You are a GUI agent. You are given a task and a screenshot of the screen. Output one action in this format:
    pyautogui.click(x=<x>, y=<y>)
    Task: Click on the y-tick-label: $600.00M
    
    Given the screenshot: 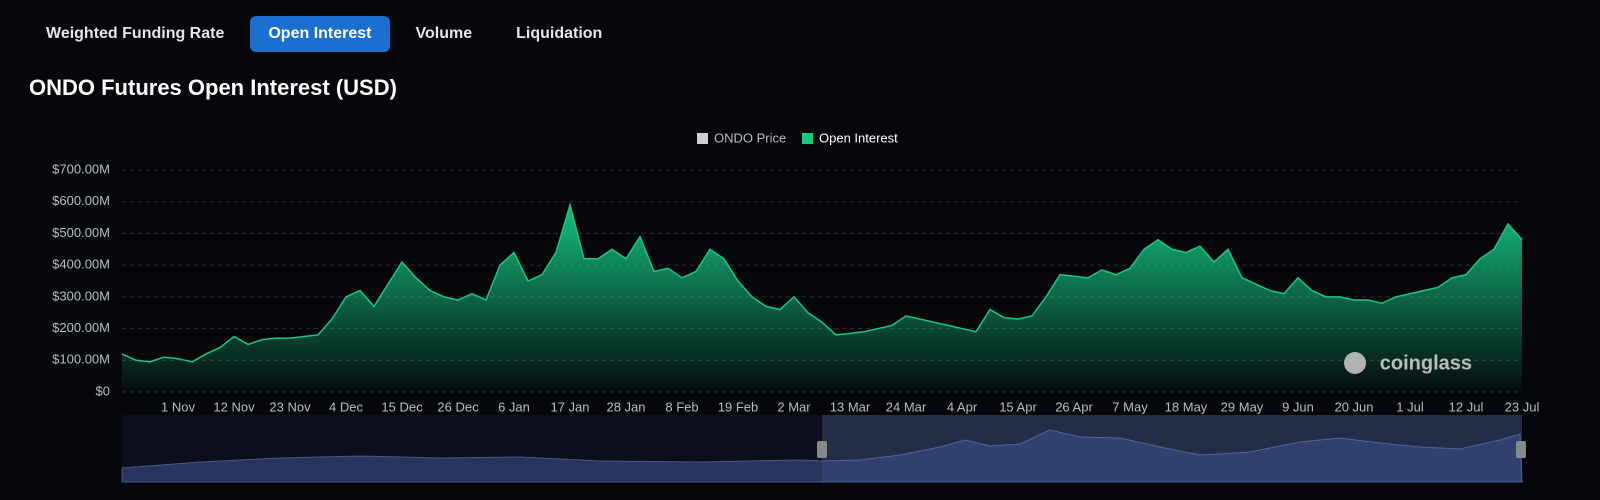 What is the action you would take?
    pyautogui.click(x=81, y=200)
    